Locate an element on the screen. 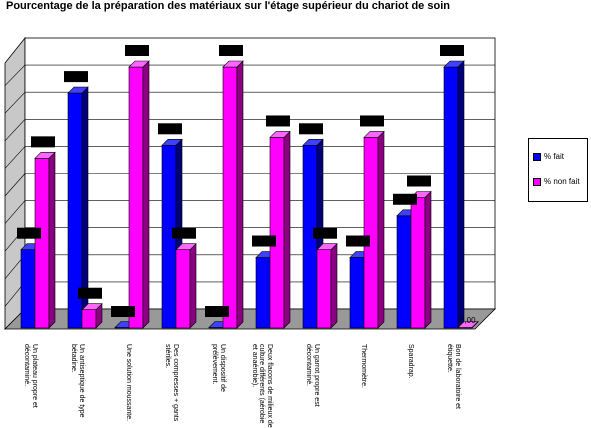  bar-non-fait-6-top is located at coordinates (327, 246).